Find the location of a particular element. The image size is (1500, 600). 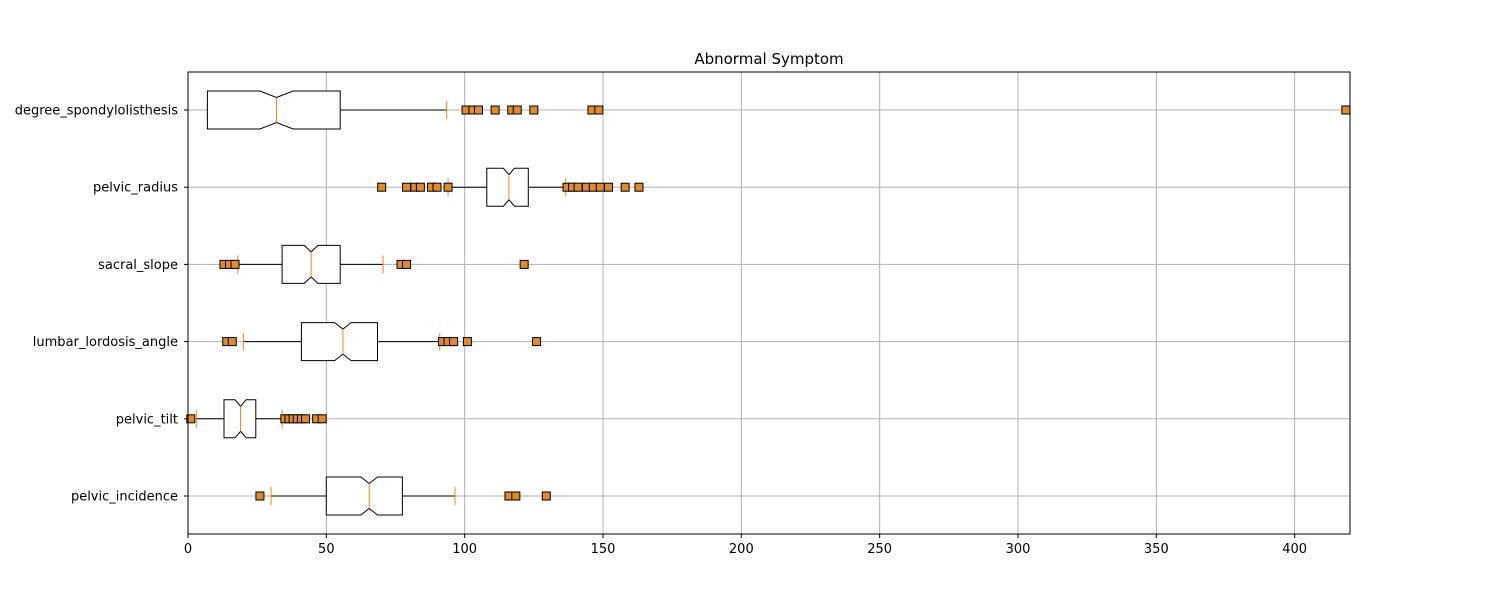

x-tick-label: 0 is located at coordinates (188, 549).